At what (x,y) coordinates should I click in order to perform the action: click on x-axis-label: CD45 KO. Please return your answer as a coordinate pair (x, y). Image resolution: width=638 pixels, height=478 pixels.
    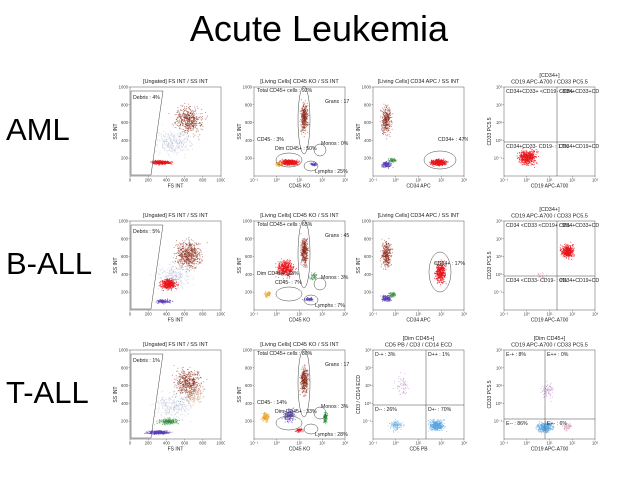
    Looking at the image, I should click on (300, 187).